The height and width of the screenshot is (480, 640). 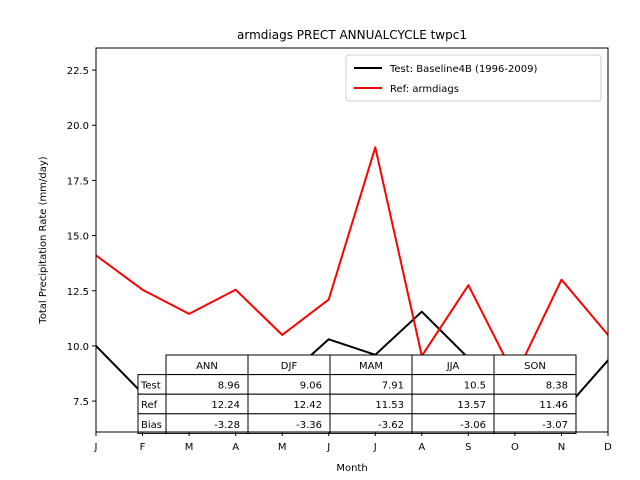 I want to click on table-cell-value: 12.42, so click(x=307, y=405).